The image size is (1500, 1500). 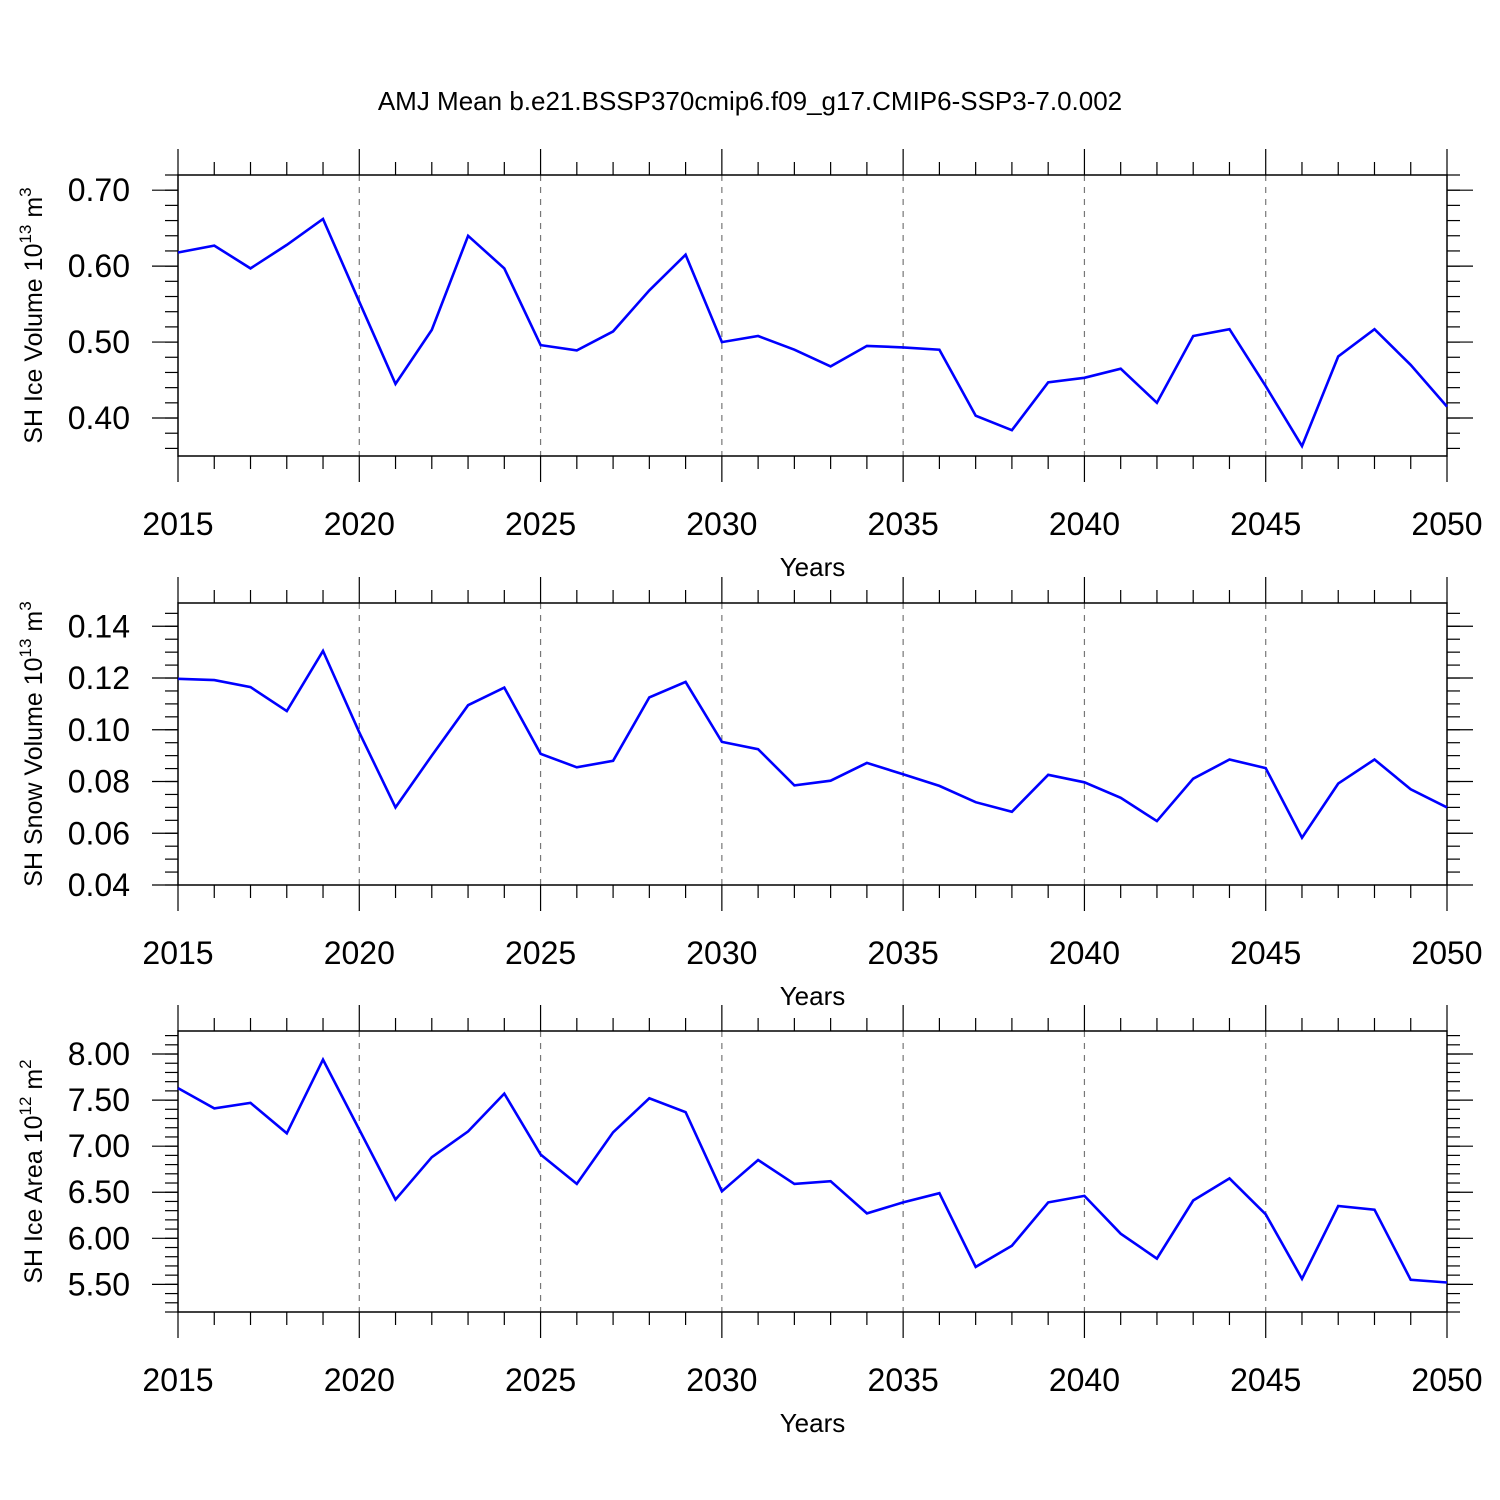 I want to click on y-tick-label: 0.14, so click(x=99, y=626).